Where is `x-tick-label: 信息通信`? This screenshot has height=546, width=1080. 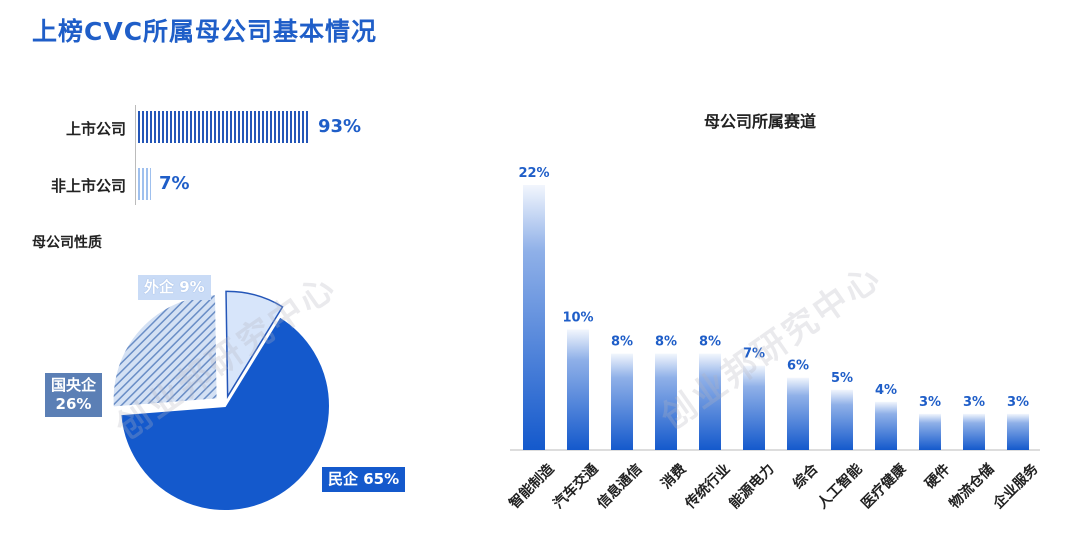
x-tick-label: 信息通信 is located at coordinates (620, 487).